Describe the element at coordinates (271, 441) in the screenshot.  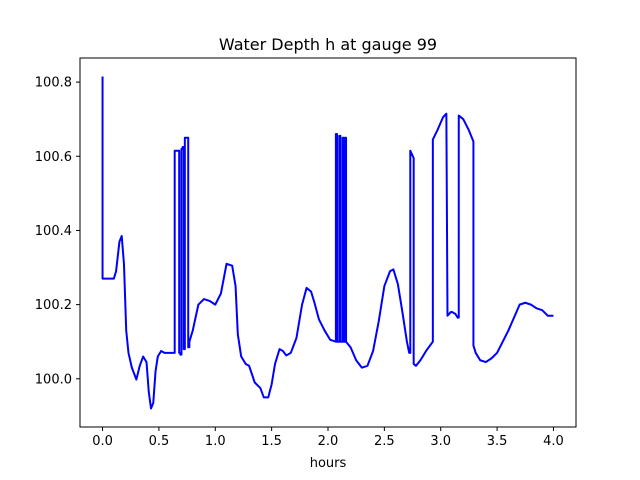
I see `x-tick-label: 1.5` at that location.